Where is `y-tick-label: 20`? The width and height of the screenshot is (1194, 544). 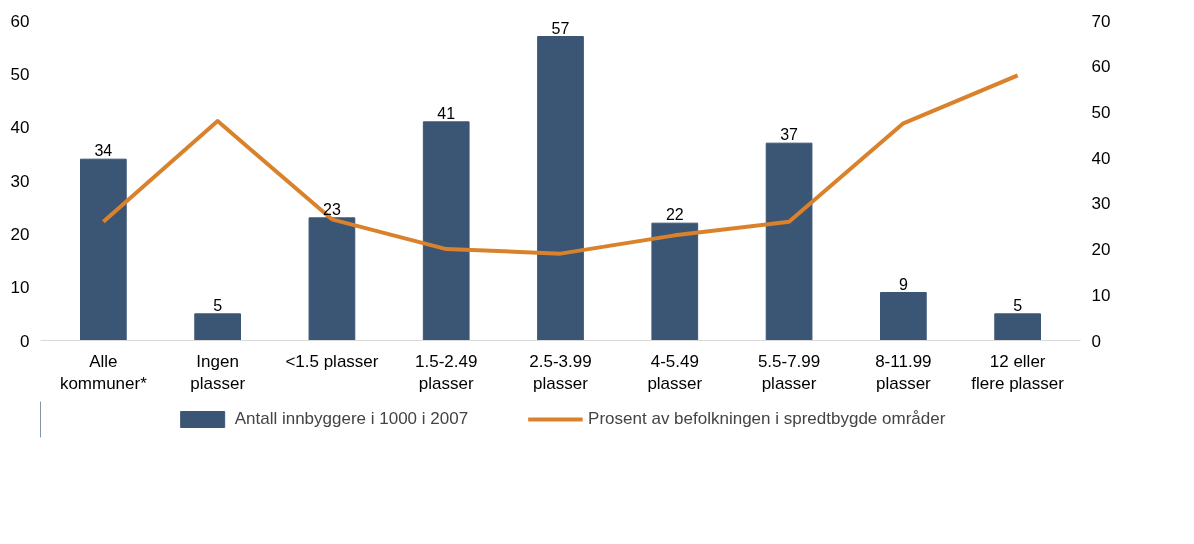 y-tick-label: 20 is located at coordinates (20, 234).